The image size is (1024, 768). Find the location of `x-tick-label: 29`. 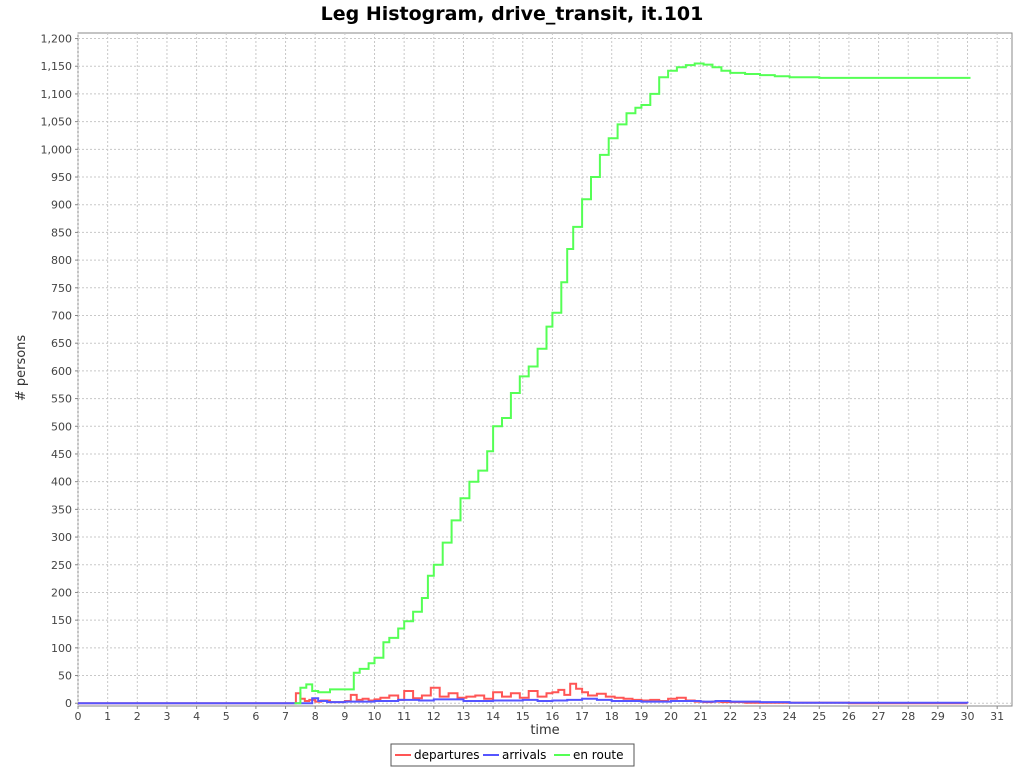

x-tick-label: 29 is located at coordinates (938, 716).